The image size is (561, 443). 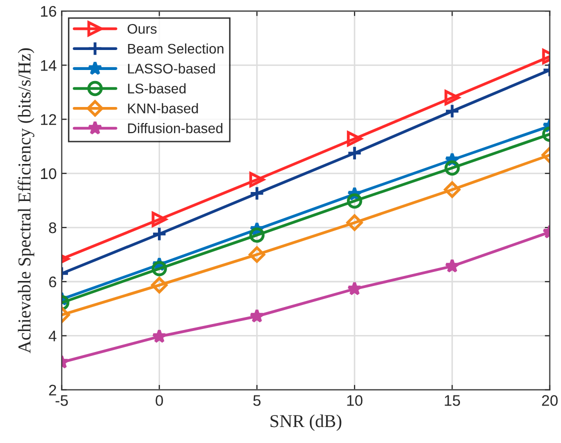 I want to click on legend-label: LASSO-based, so click(x=171, y=68).